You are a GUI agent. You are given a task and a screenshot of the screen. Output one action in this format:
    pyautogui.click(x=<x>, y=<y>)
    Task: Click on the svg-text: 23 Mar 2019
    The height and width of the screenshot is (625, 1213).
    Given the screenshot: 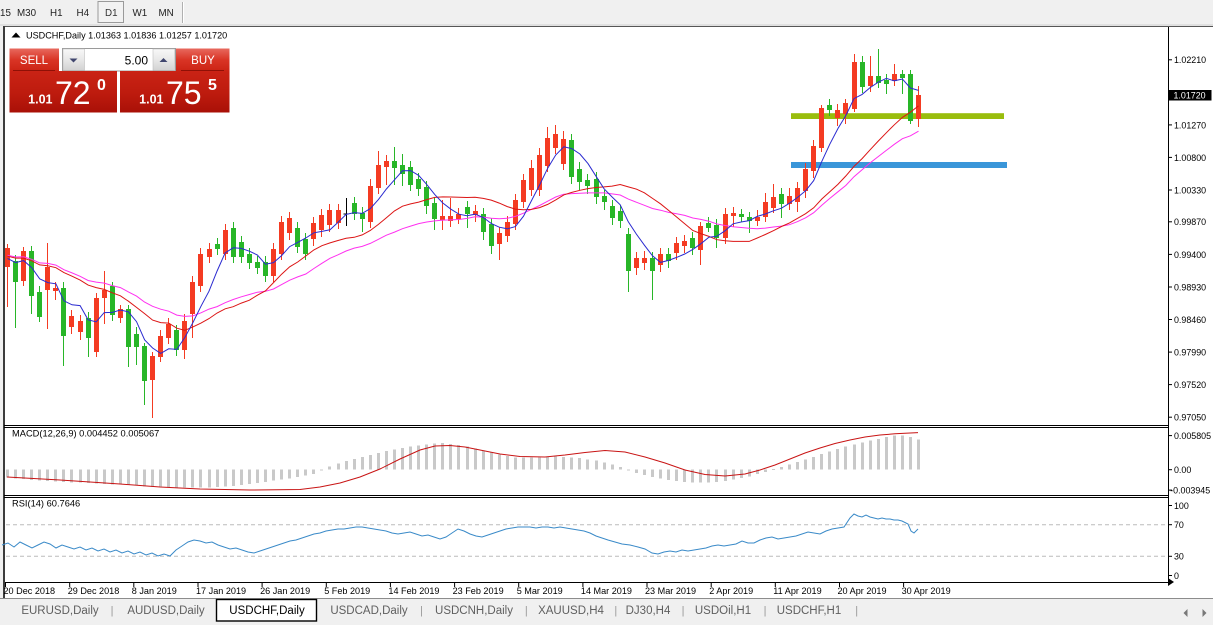 What is the action you would take?
    pyautogui.click(x=670, y=591)
    